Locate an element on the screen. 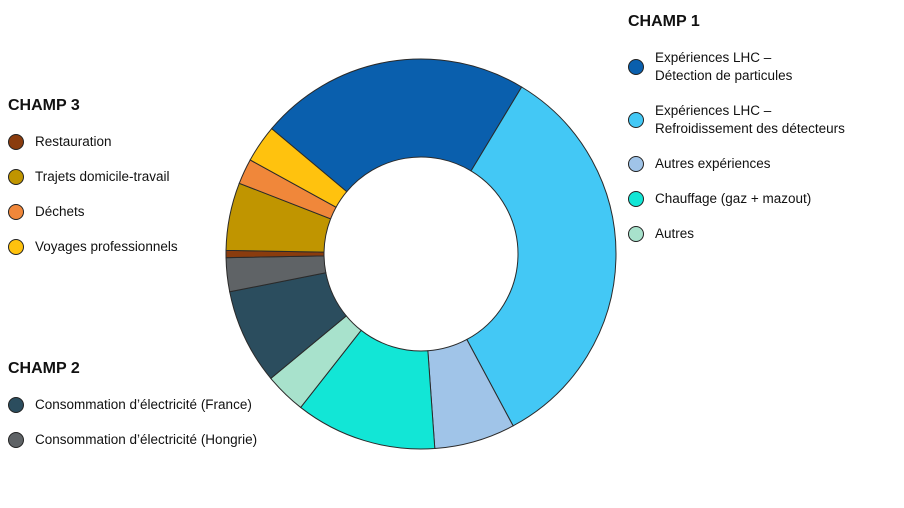  legend-item: Autres is located at coordinates (736, 234).